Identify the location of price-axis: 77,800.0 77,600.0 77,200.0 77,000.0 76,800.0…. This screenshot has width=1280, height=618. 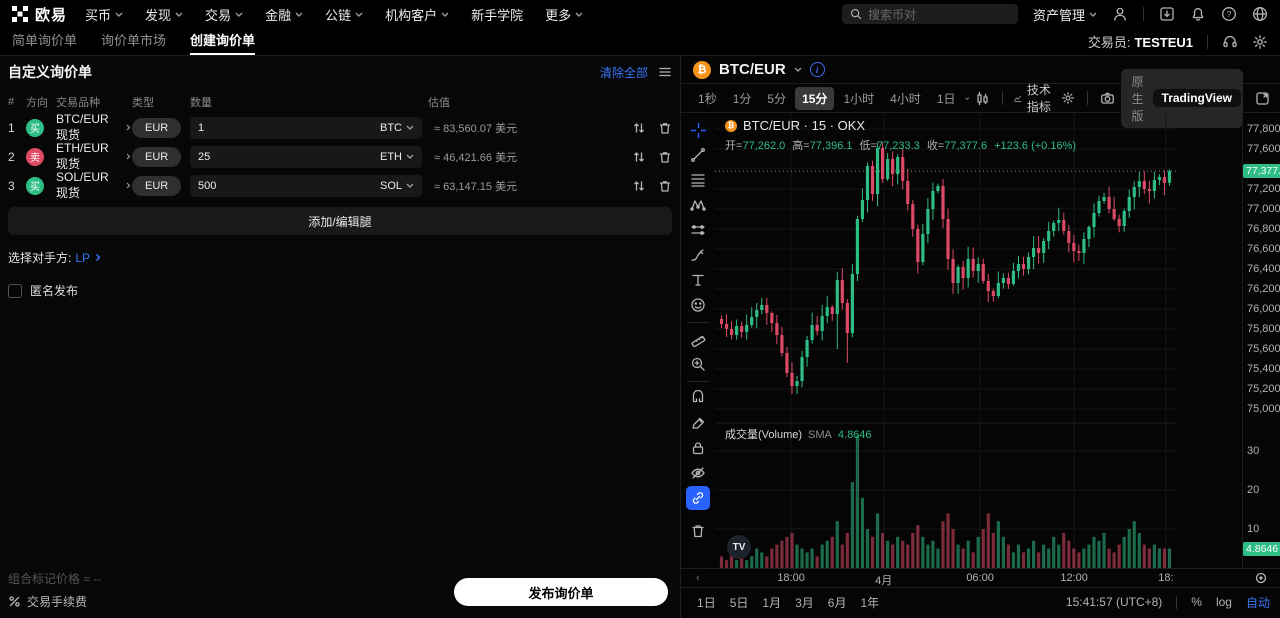
(1261, 340).